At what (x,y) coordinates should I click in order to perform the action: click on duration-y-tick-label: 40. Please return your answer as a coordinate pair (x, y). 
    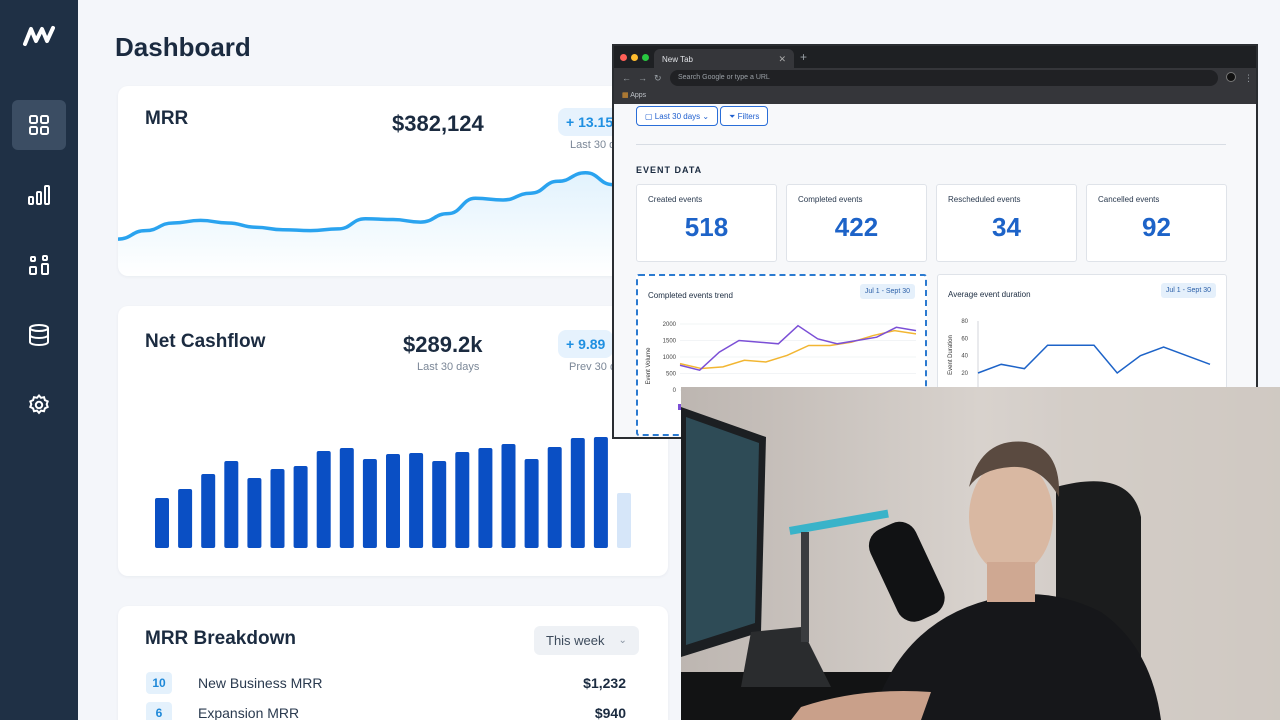
    Looking at the image, I should click on (964, 357).